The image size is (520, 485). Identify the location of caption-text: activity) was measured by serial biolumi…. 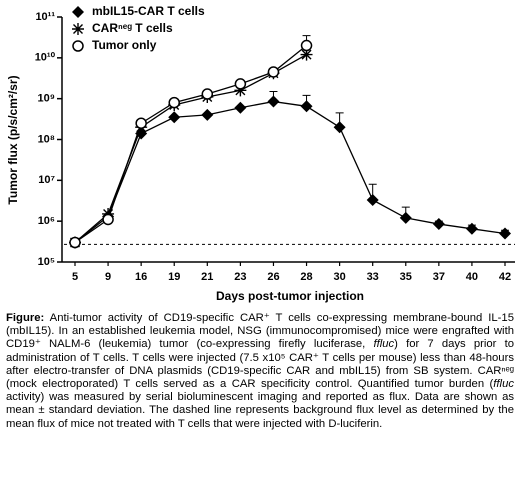
(260, 410).